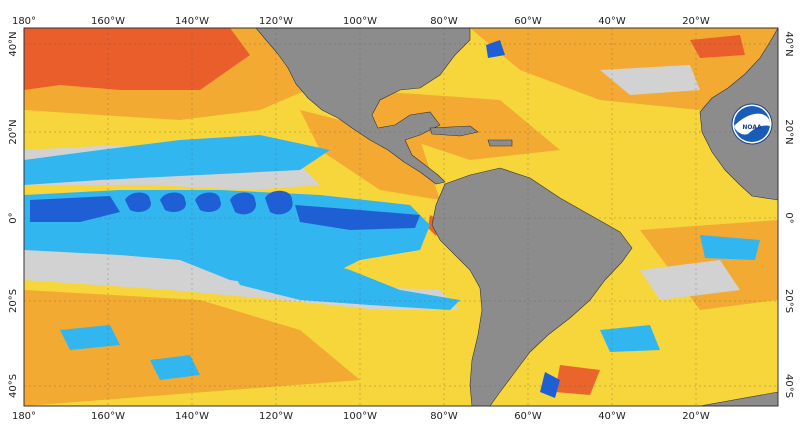  I want to click on left-axis-labels: 40°N 20°N 0° 20°S 40°S, so click(13, 214).